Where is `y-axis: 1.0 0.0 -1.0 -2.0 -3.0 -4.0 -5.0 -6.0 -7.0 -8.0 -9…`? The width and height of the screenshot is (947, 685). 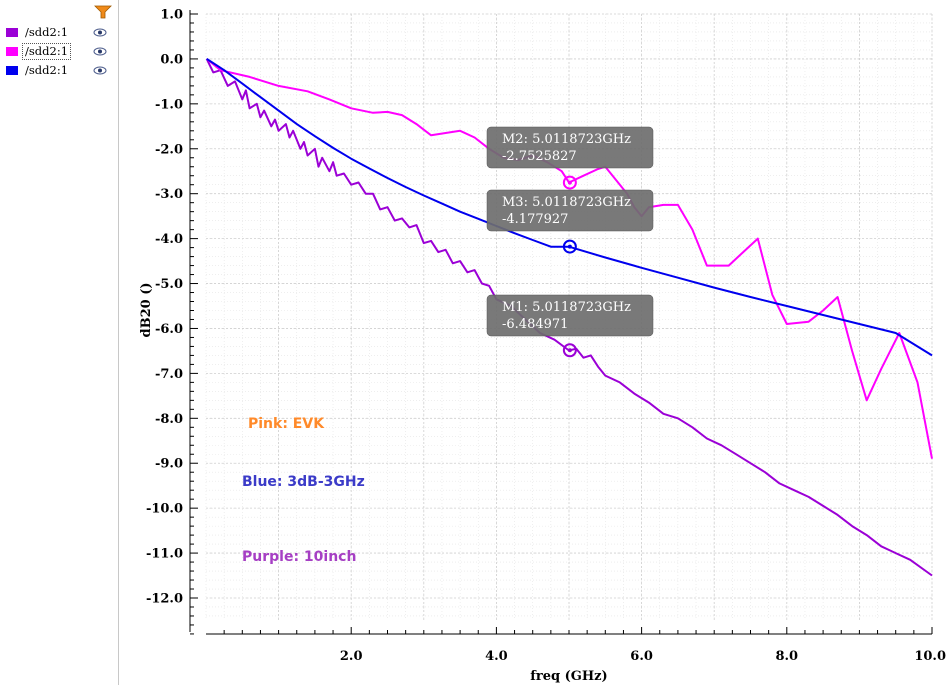
y-axis: 1.0 0.0 -1.0 -2.0 -3.0 -4.0 -5.0 -6.0 -7.0 -8.0 -9… is located at coordinates (168, 321).